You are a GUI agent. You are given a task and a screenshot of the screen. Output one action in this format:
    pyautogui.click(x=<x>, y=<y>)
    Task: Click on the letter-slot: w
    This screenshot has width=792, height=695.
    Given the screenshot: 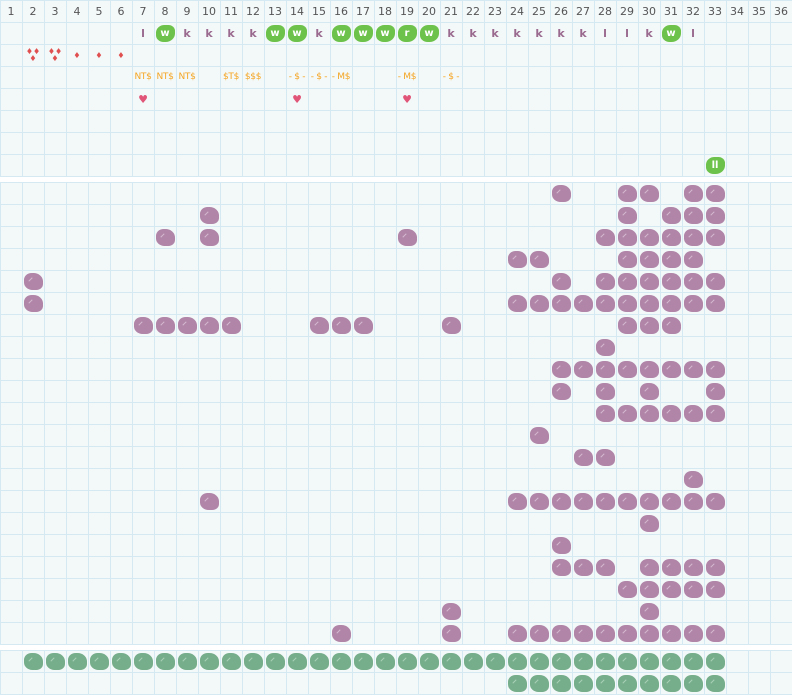 What is the action you would take?
    pyautogui.click(x=363, y=33)
    